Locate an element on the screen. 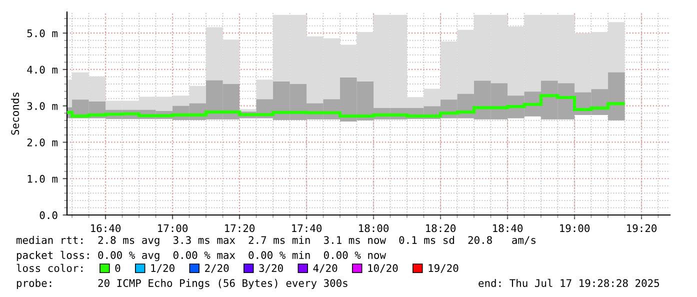  legend-title: loss color: is located at coordinates (49, 268).